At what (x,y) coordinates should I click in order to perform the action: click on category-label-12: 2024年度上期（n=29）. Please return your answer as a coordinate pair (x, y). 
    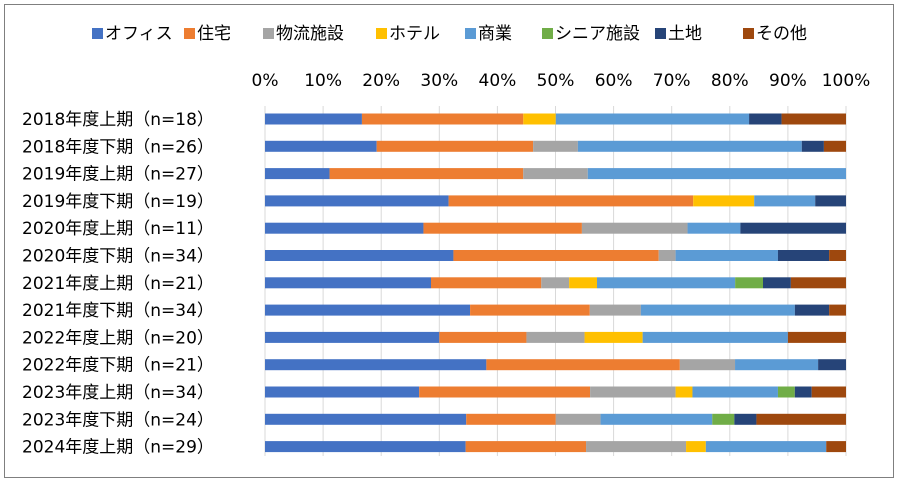
    Looking at the image, I should click on (118, 448).